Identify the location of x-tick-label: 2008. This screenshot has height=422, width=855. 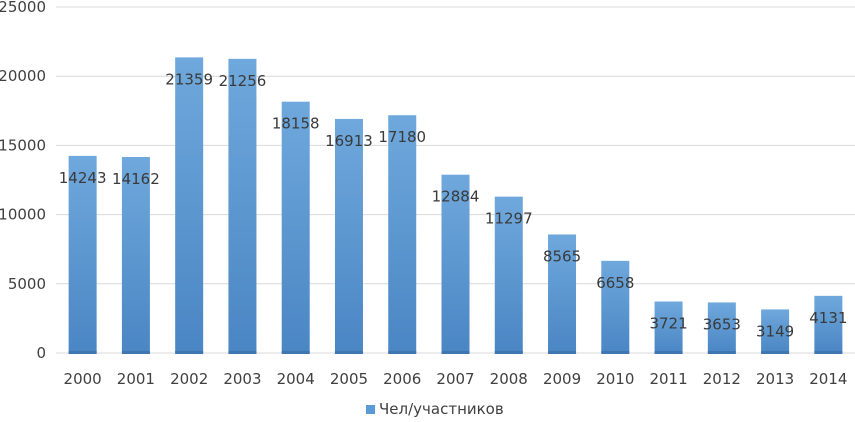
(509, 379).